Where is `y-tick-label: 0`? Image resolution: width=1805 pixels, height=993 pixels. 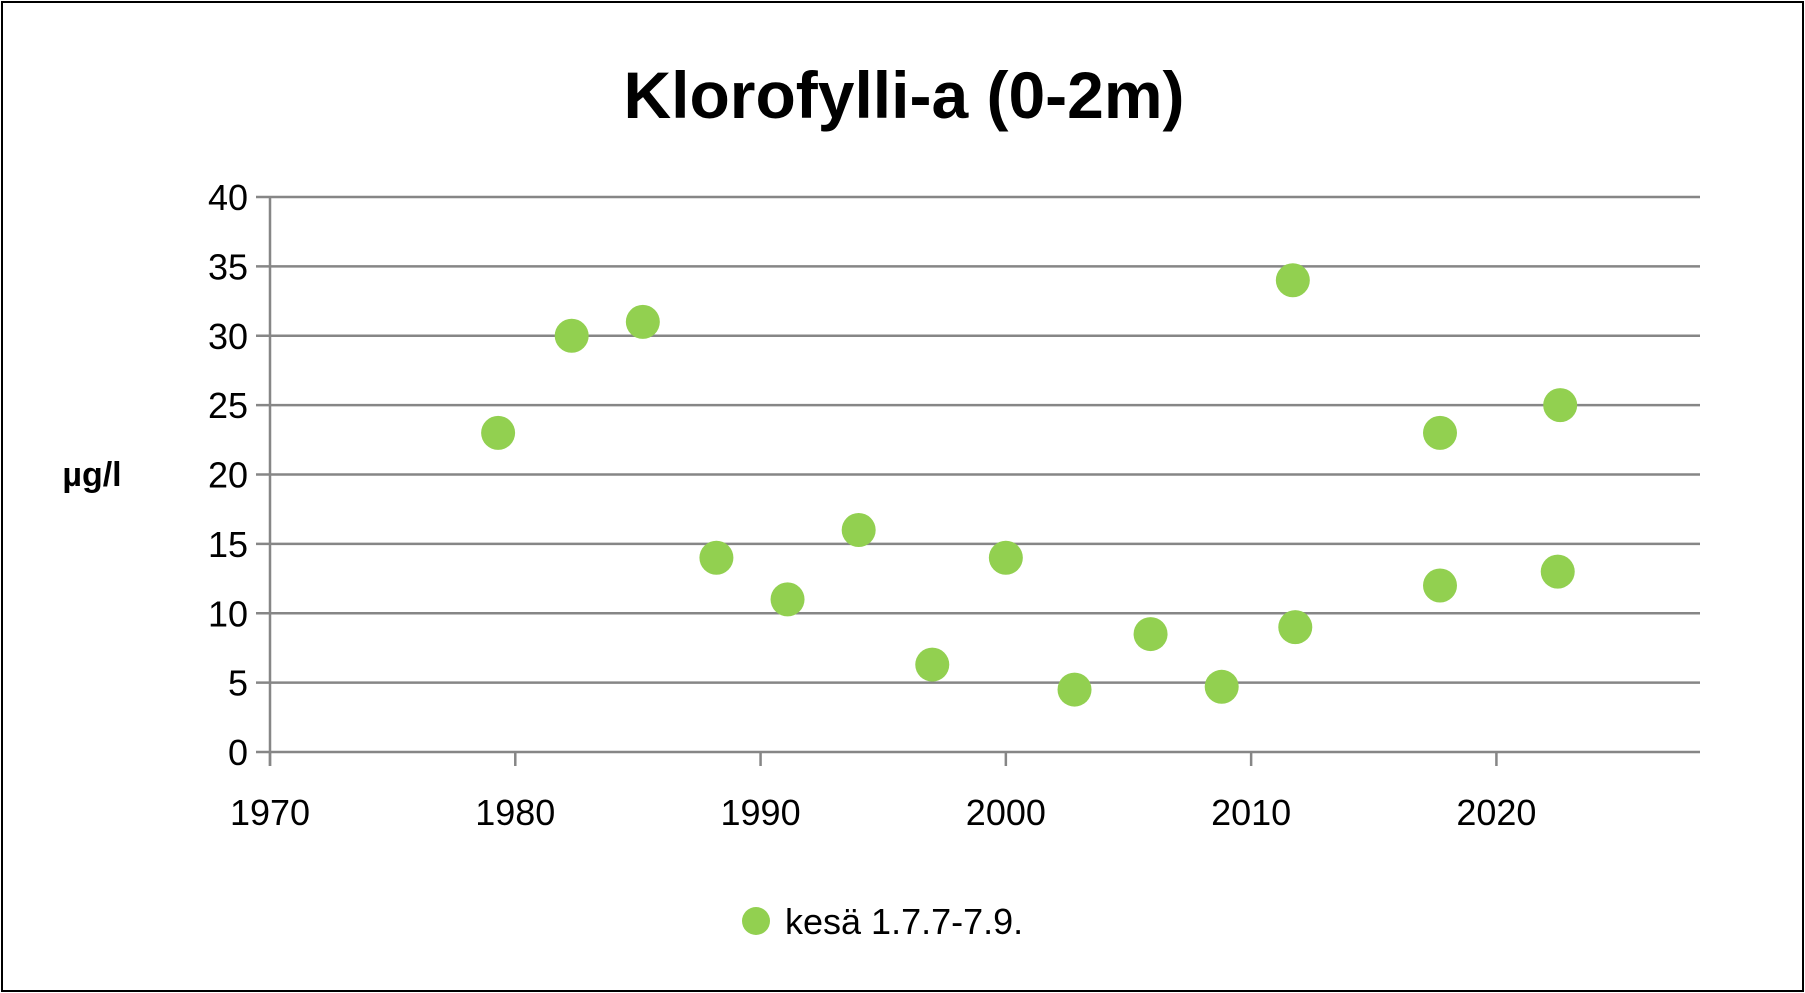
y-tick-label: 0 is located at coordinates (238, 752).